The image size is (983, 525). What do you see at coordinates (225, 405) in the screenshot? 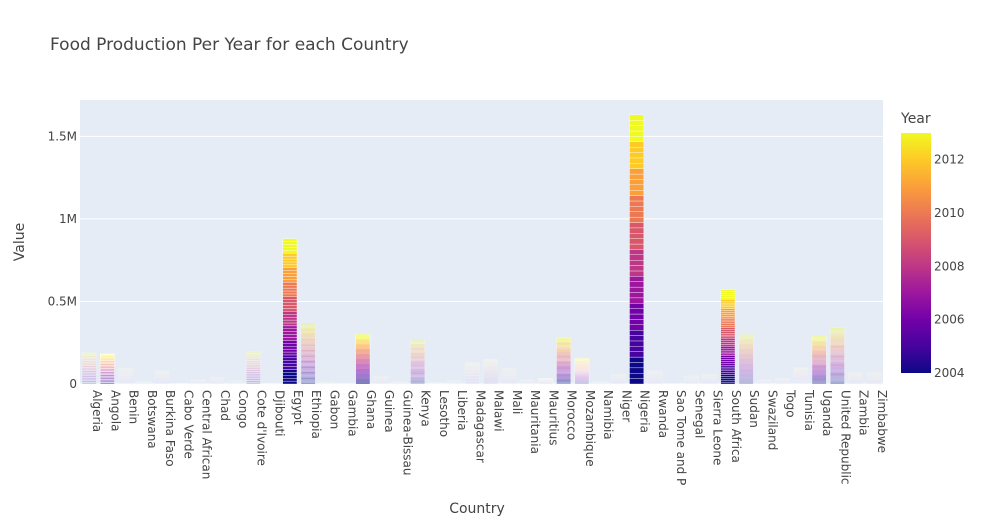
I see `x-tick-label: Chad` at bounding box center [225, 405].